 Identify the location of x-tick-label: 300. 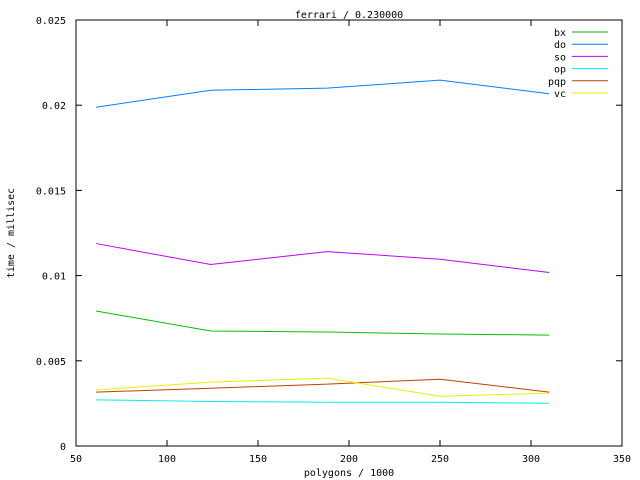
(531, 459).